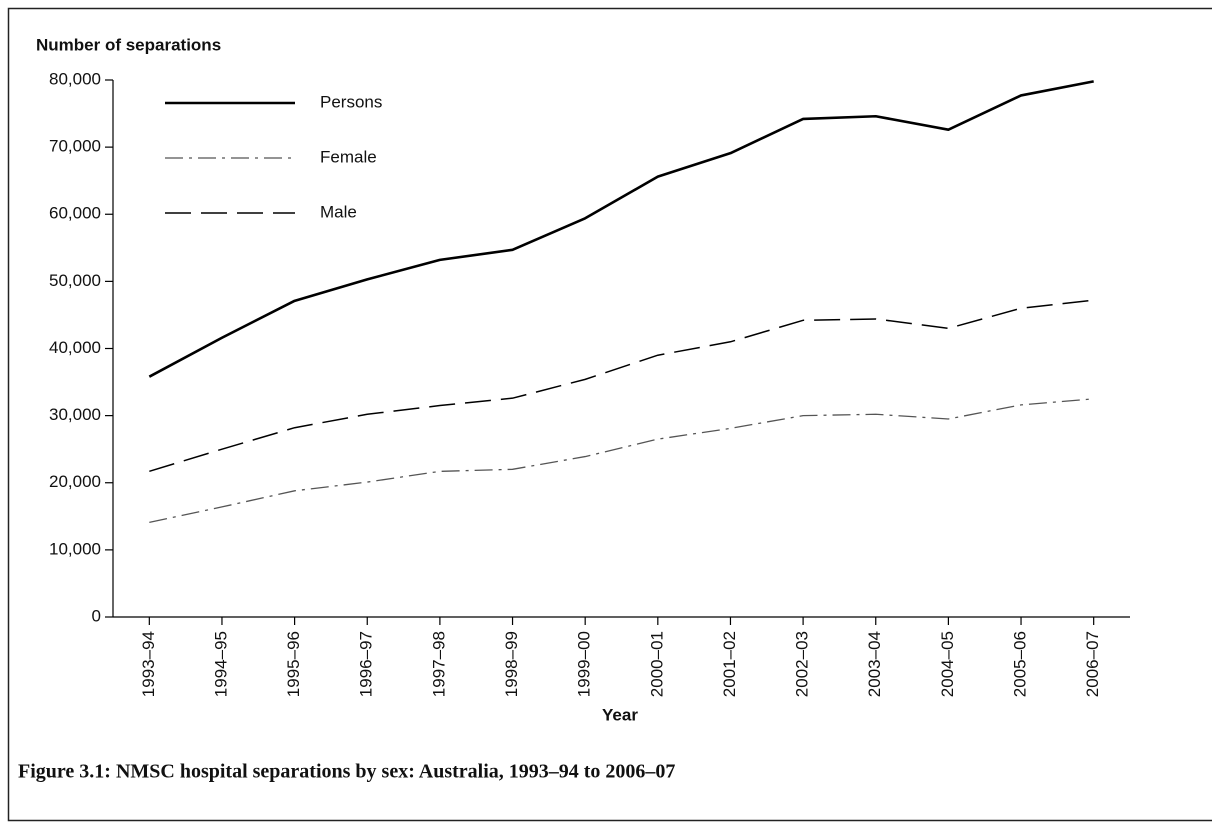 This screenshot has width=1212, height=829. What do you see at coordinates (802, 664) in the screenshot?
I see `x-tick-label: 2002–03` at bounding box center [802, 664].